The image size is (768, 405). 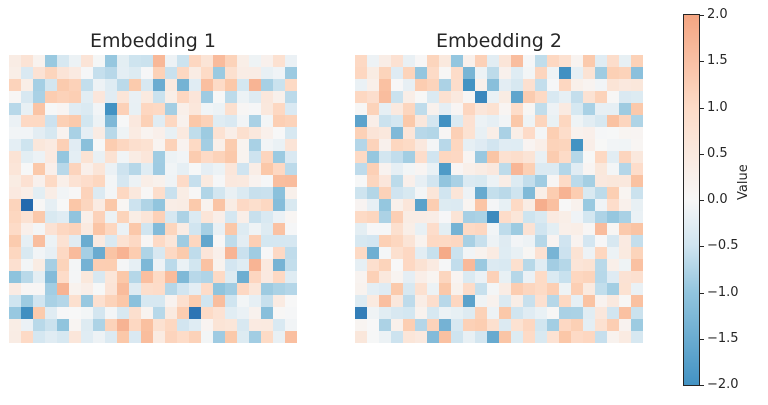 What do you see at coordinates (723, 246) in the screenshot?
I see `colorbar-tick-label: −0.5` at bounding box center [723, 246].